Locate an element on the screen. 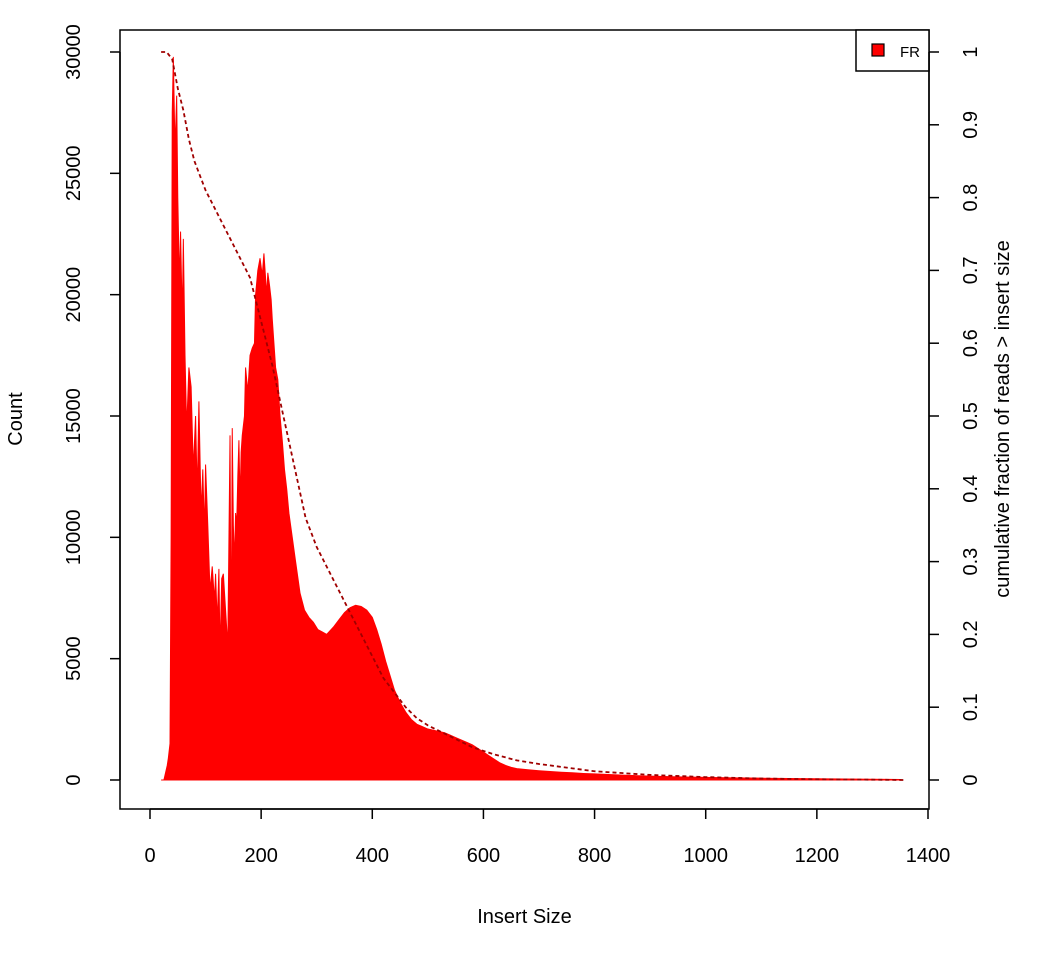 This screenshot has width=1050, height=960. y-tick-label-15000: 15000 is located at coordinates (74, 416).